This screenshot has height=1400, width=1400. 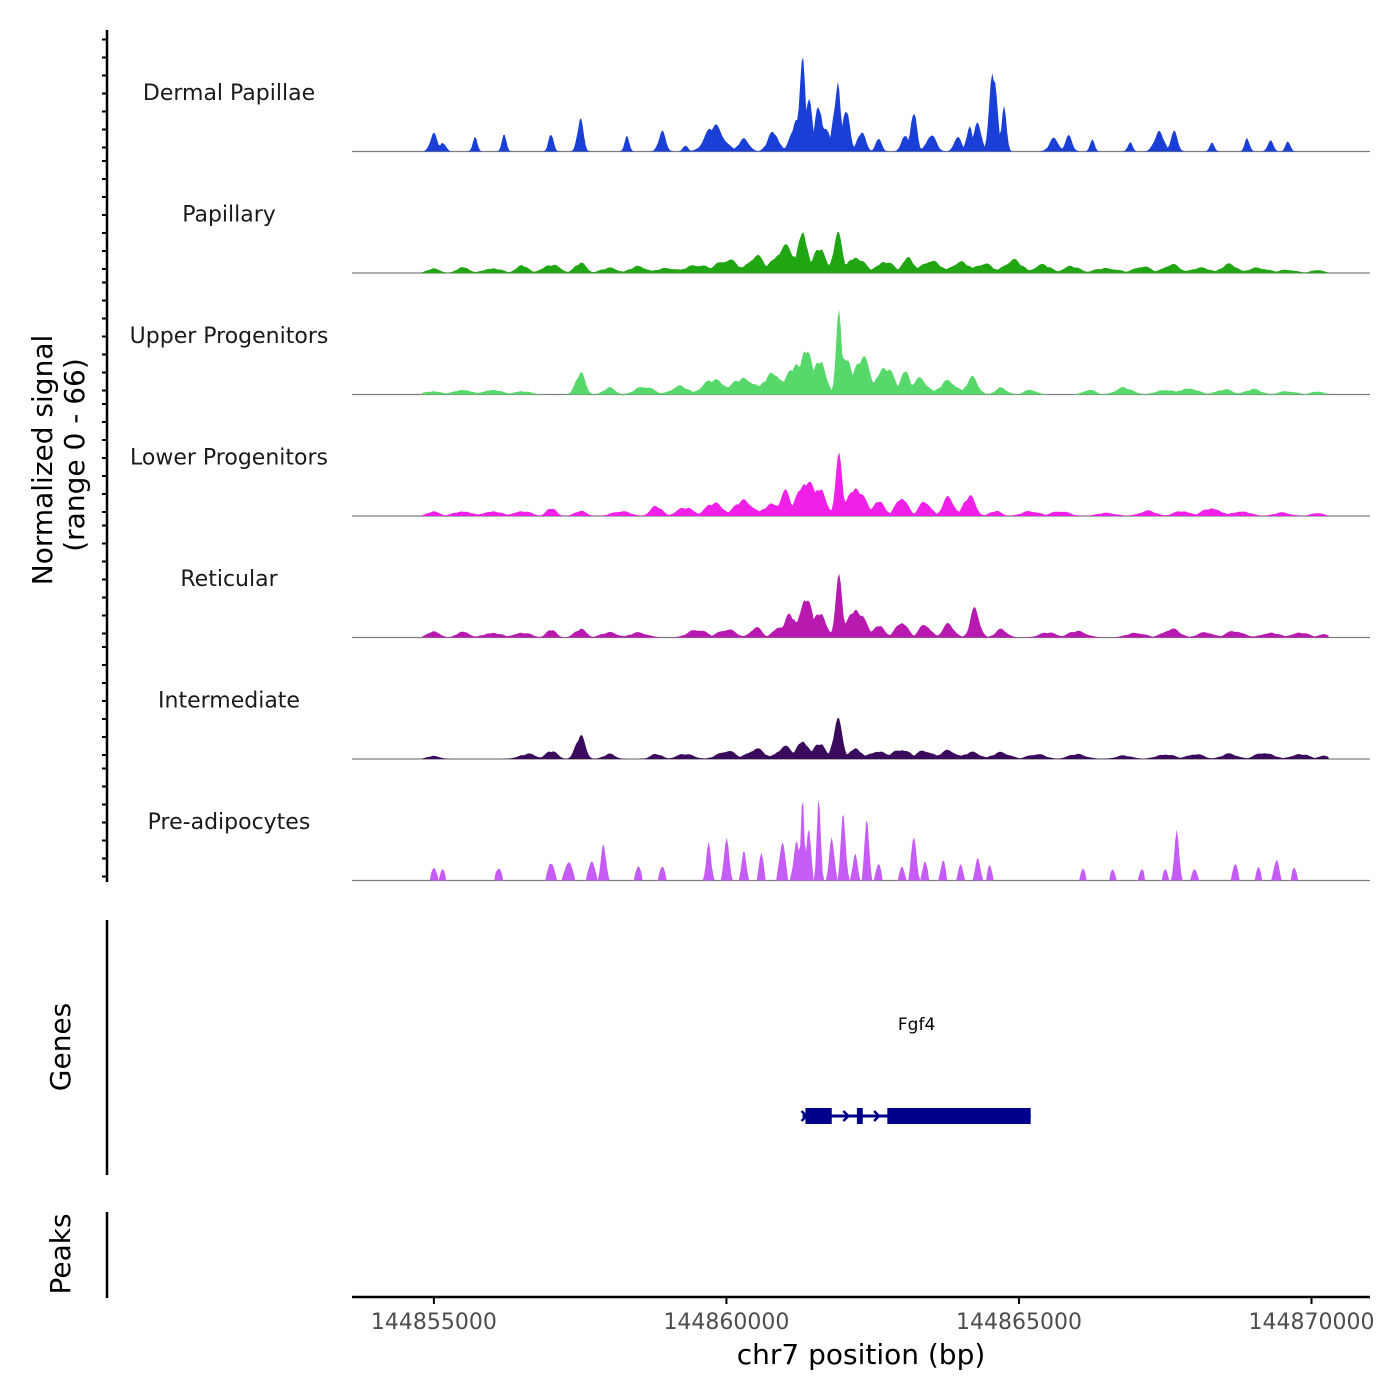 I want to click on x-axis-ticks: 144855000 144860000 144865000 144870000, so click(x=873, y=1316).